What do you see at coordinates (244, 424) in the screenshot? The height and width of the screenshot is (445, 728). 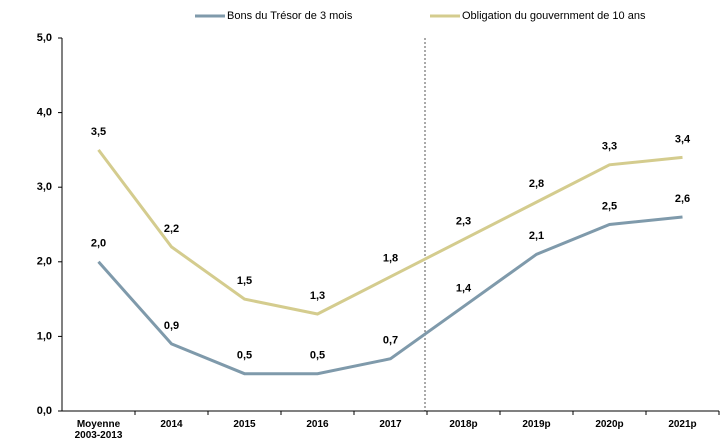 I see `x-tick-label: 2015` at bounding box center [244, 424].